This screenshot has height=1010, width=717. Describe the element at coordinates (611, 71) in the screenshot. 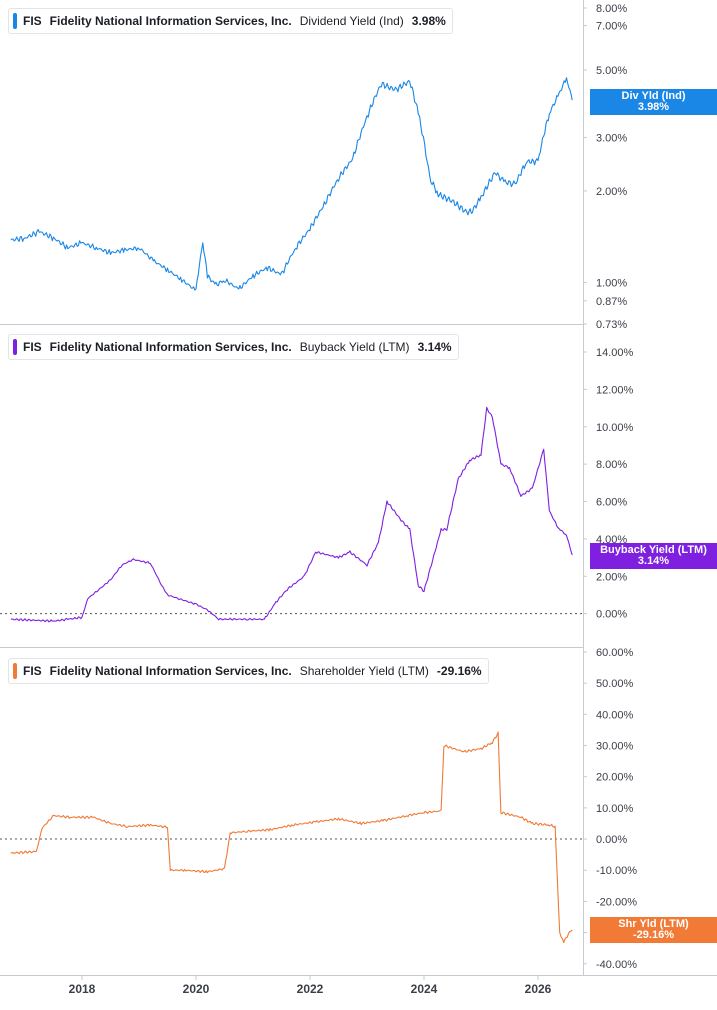

I see `y-tick-label: 5.00%` at that location.